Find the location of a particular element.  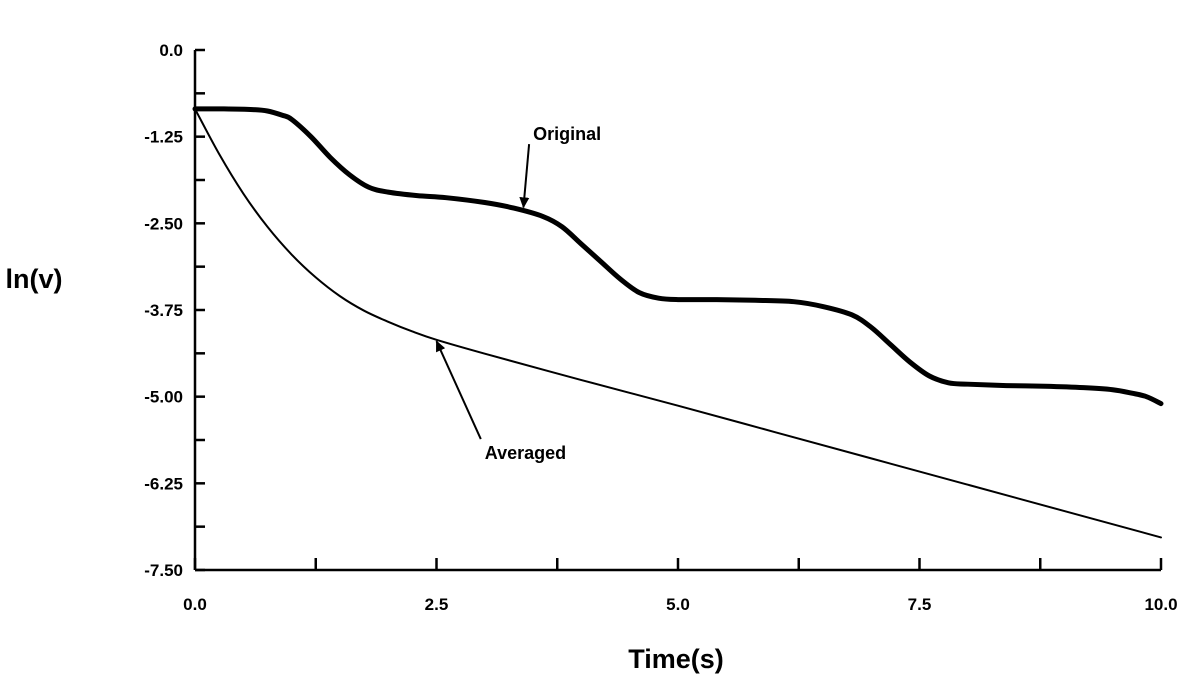

x-tick-label: 2.5 is located at coordinates (437, 604).